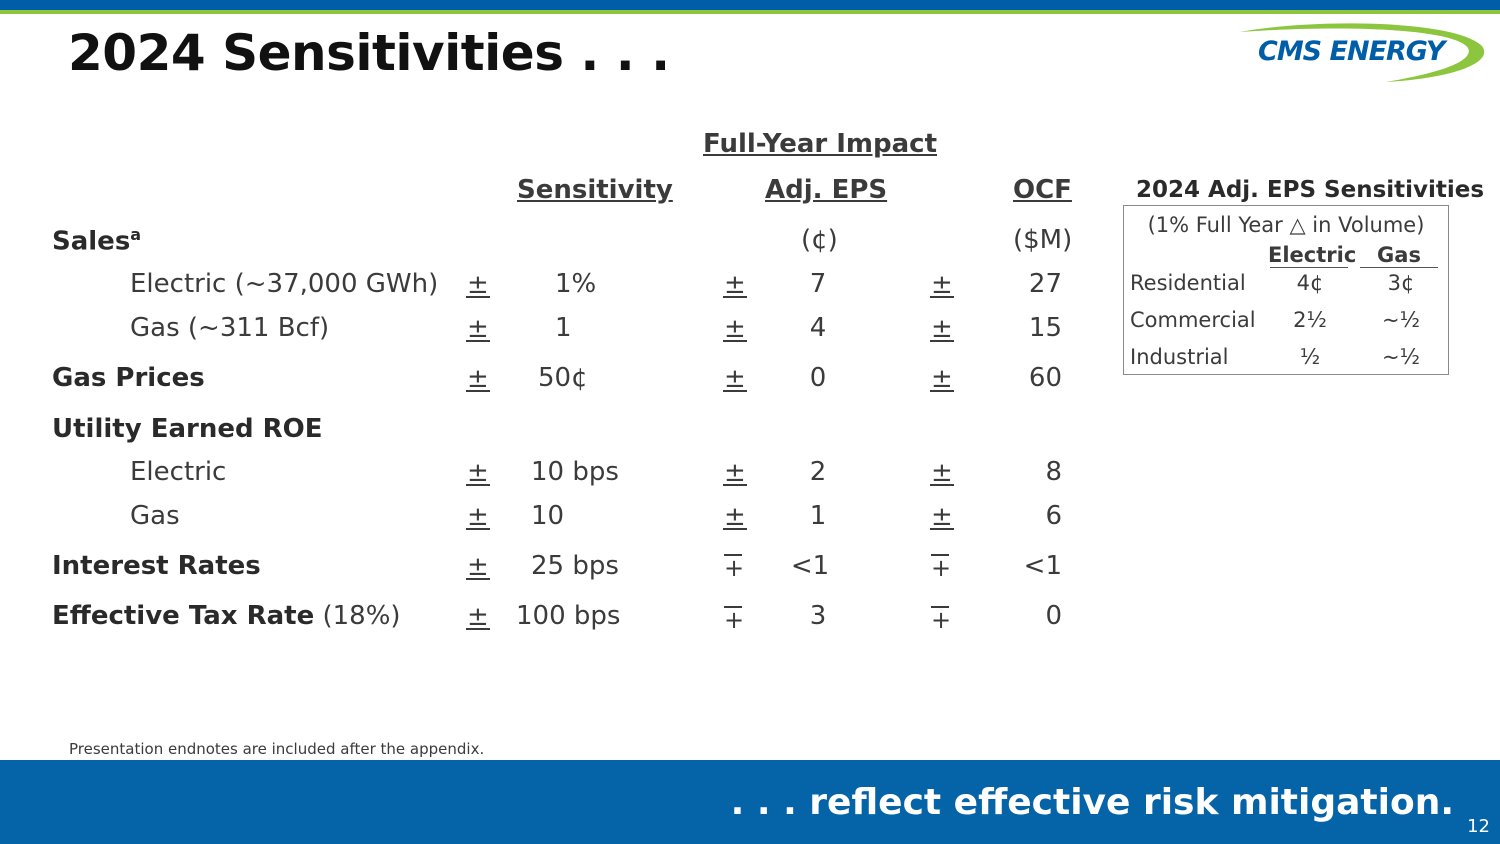 The width and height of the screenshot is (1500, 844). Describe the element at coordinates (1286, 225) in the screenshot. I see `eps-box-subtitle: (1% Full Year △ in Volume)` at that location.